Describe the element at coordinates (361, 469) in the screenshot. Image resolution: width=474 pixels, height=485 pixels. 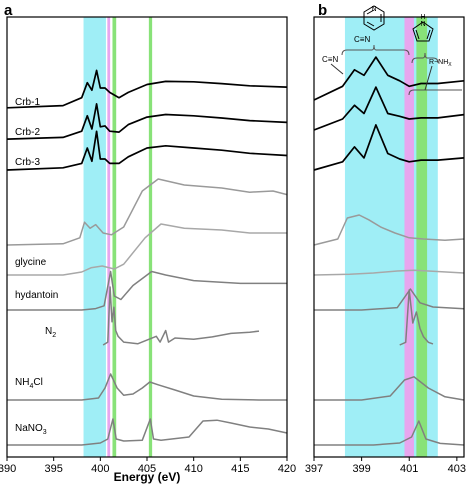
I see `x-tick-label: 399` at that location.